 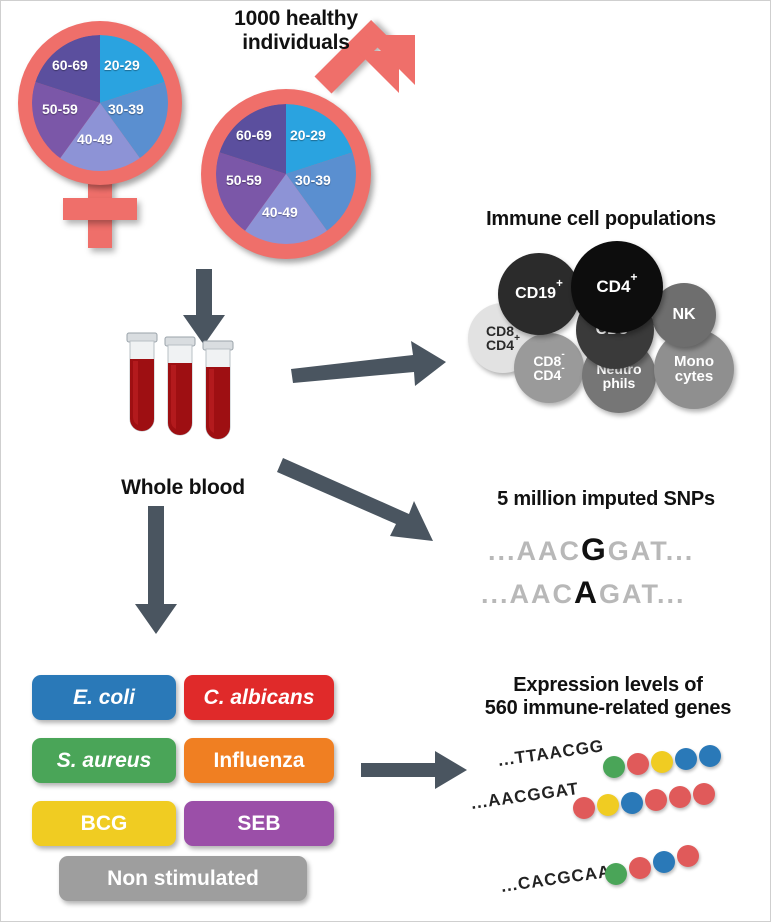 I want to click on stimulus-bcg: BCG, so click(x=104, y=823).